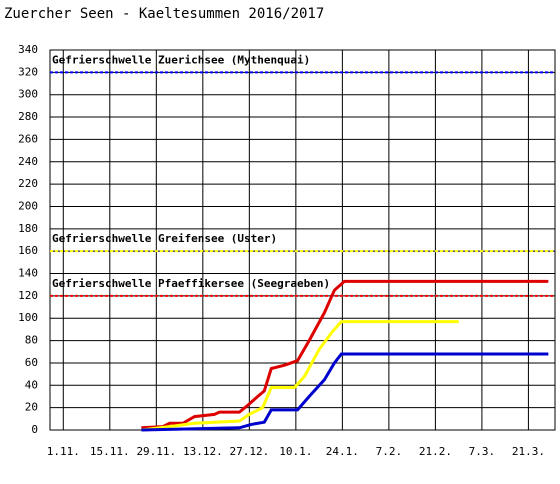 This screenshot has height=484, width=560. I want to click on y-tick-label: 240, so click(28, 161).